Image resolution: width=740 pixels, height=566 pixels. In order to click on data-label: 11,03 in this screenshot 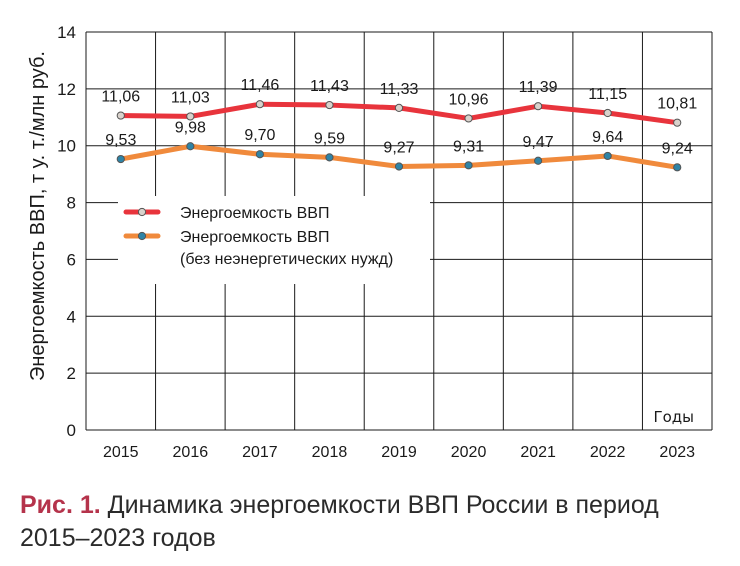, I will do `click(190, 97)`.